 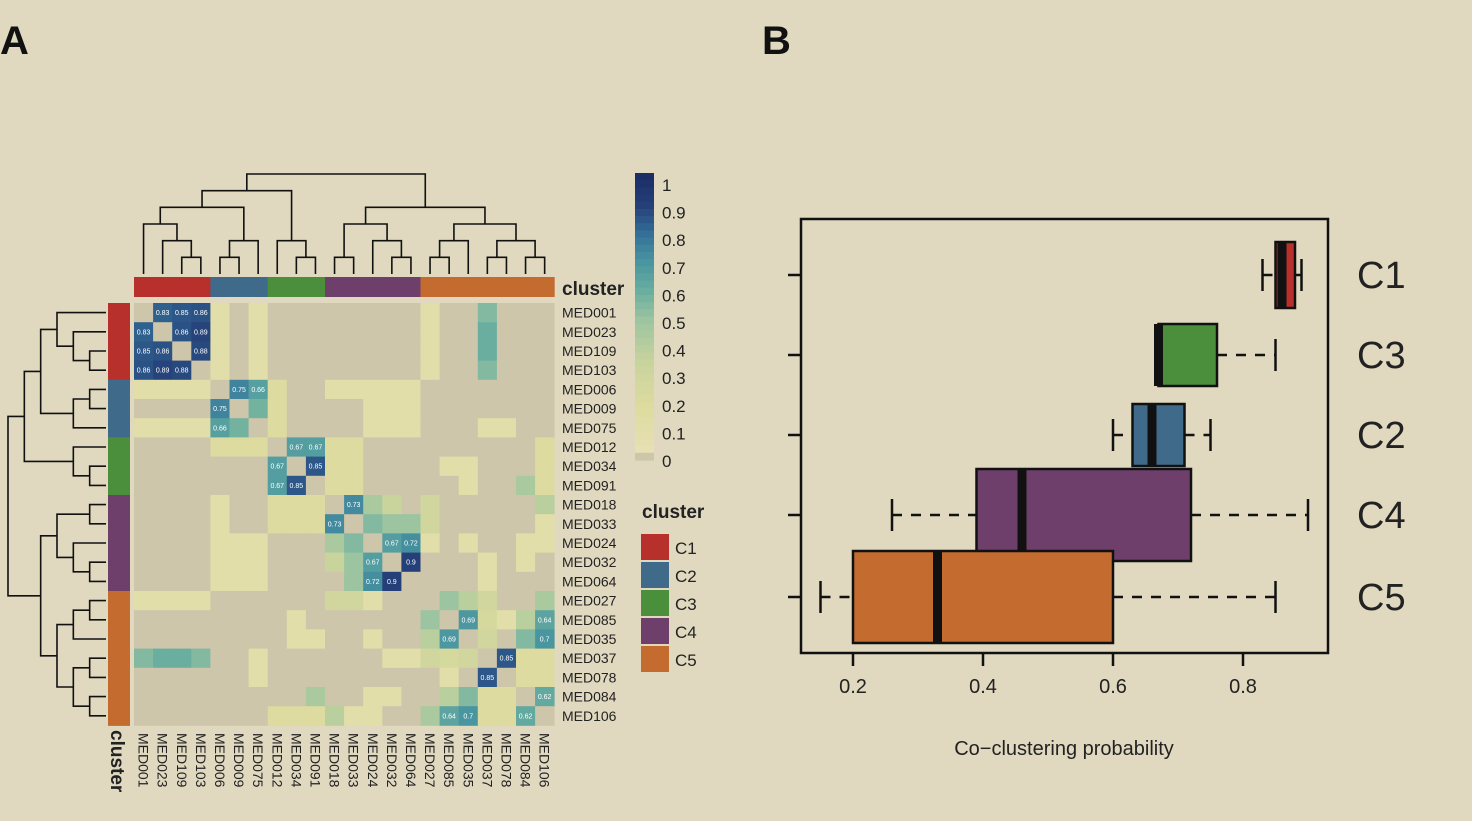 I want to click on cell-value-label: 0.64, so click(x=449, y=716).